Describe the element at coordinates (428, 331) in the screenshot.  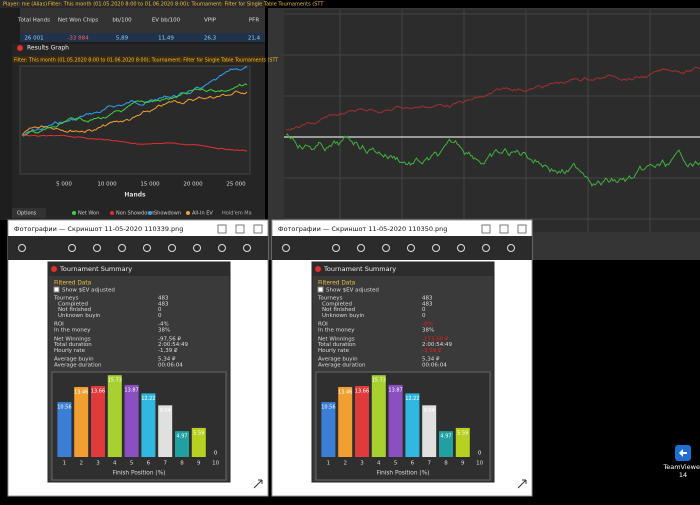
I see `row-value: 38%` at that location.